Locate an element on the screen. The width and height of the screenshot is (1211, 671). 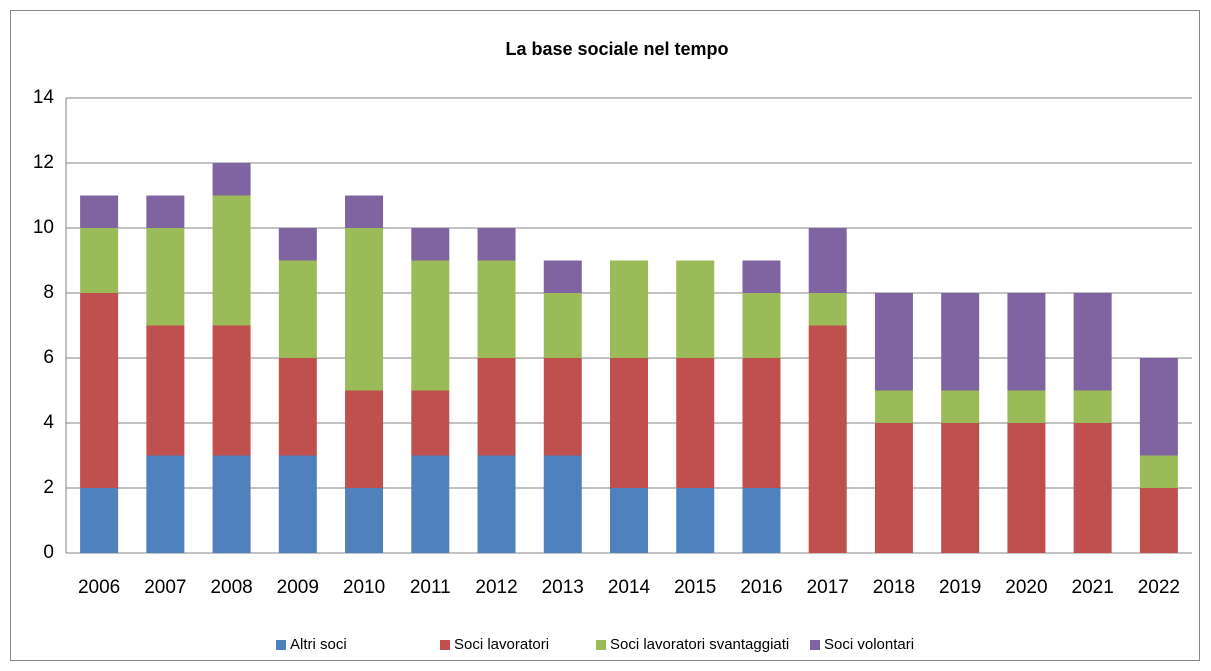
chart-title: La base sociale nel tempo is located at coordinates (616, 49).